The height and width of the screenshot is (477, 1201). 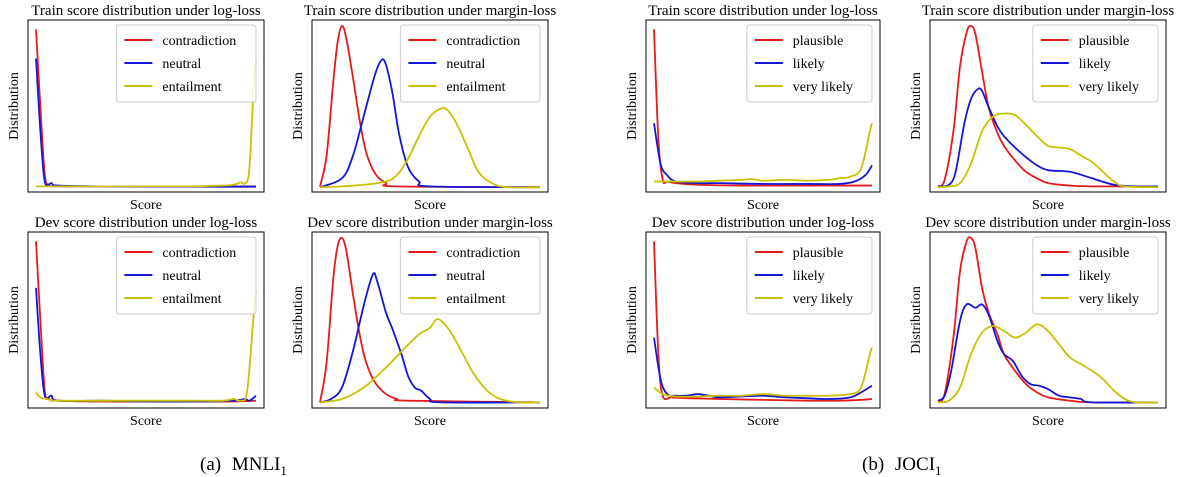 I want to click on caption-a-text: MNLI, so click(x=256, y=464).